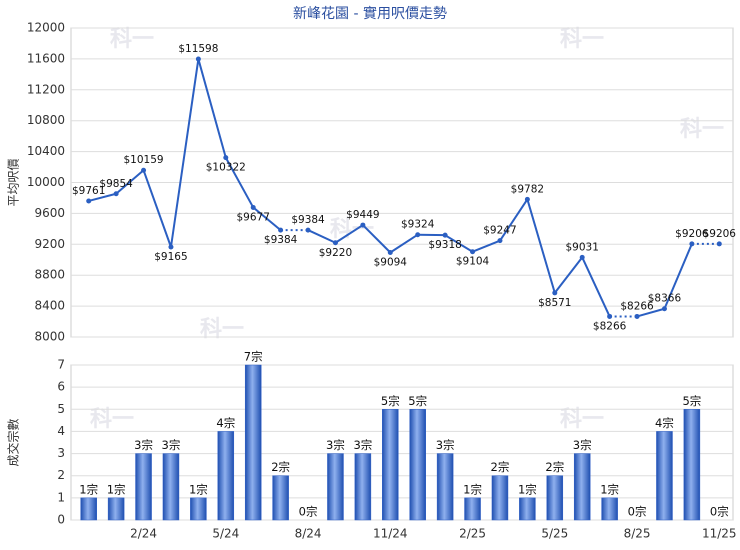 The width and height of the screenshot is (740, 550). Describe the element at coordinates (554, 534) in the screenshot. I see `x-tick-label: 5/25` at that location.